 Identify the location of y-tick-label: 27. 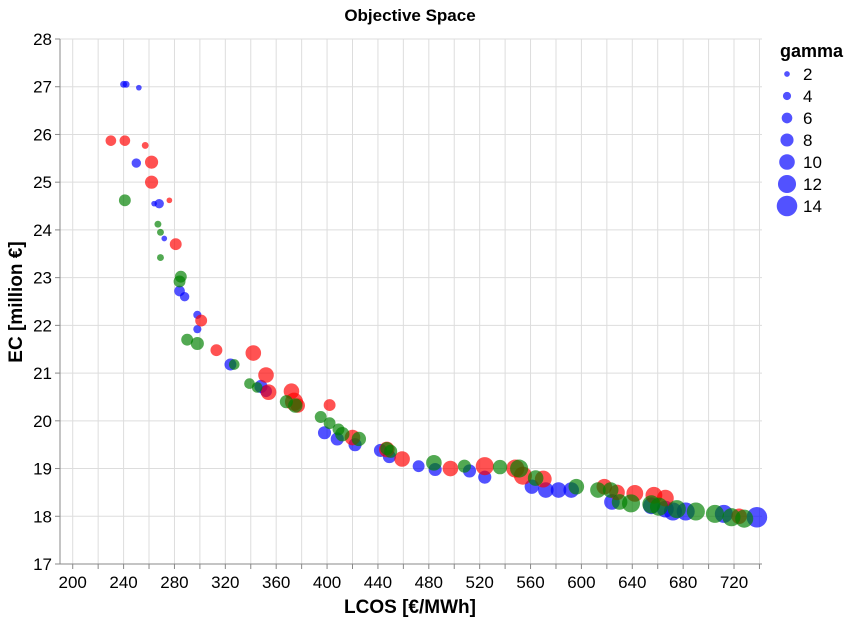
(42, 87).